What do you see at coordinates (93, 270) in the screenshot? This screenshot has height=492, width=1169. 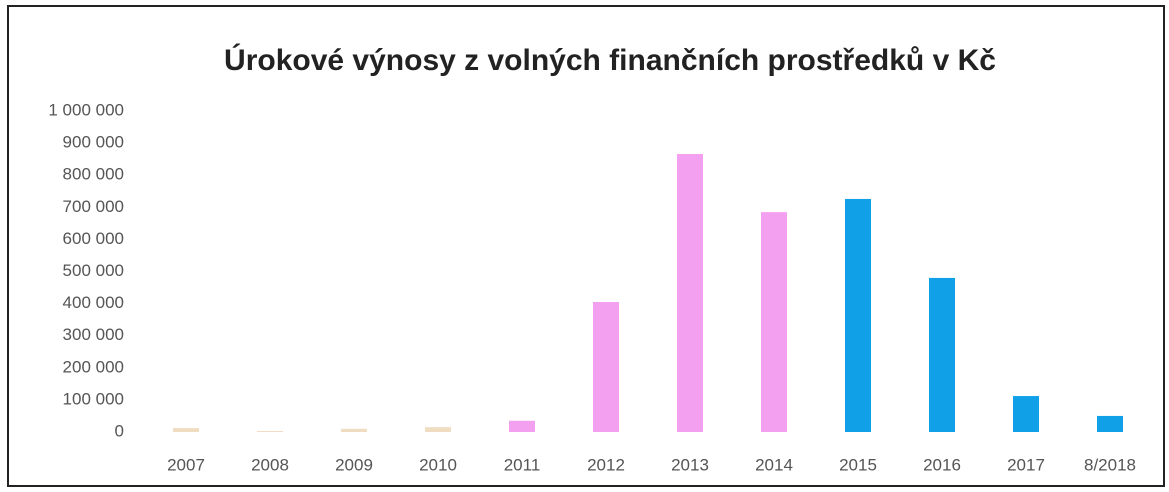 I see `y-tick-label: 500 000` at bounding box center [93, 270].